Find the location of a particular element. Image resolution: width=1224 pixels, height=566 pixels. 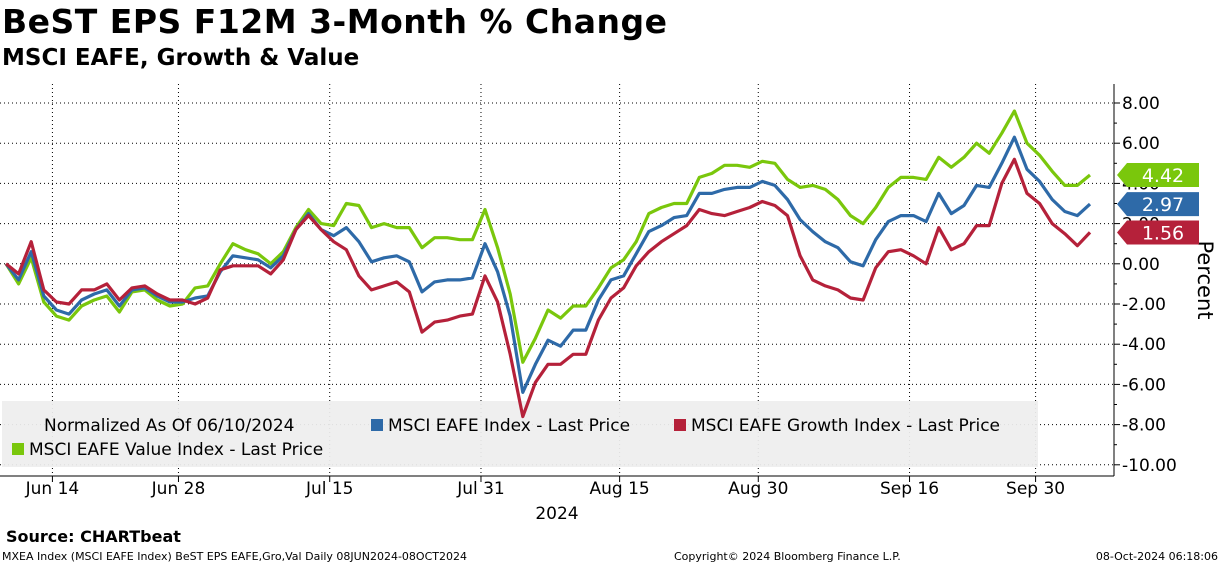

y-tick-label: -4.00 is located at coordinates (1144, 345).